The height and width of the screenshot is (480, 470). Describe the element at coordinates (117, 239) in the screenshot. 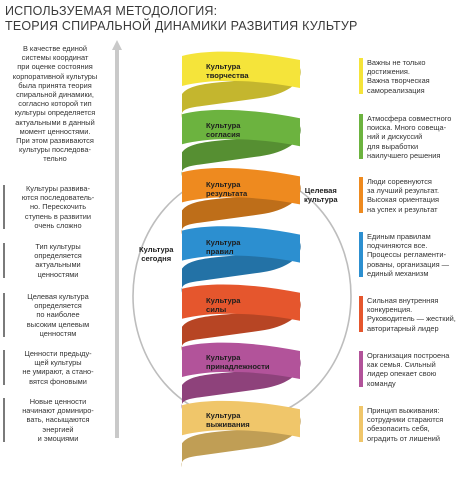

I see `up-arrow-icon` at that location.